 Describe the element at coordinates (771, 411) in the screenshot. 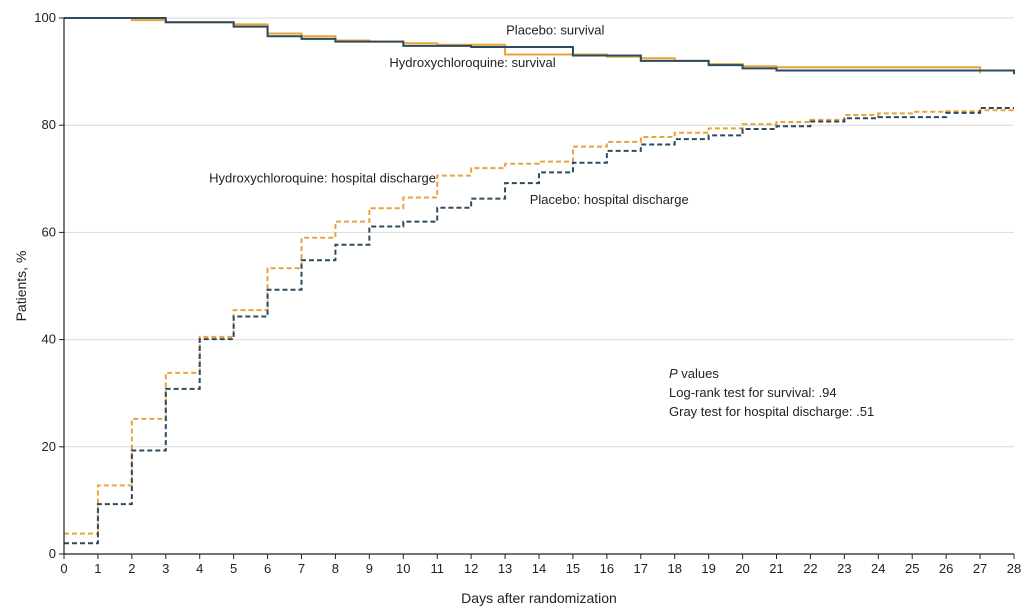

I see `gray-pvalue: Gray test for hospital discharge: .51` at that location.